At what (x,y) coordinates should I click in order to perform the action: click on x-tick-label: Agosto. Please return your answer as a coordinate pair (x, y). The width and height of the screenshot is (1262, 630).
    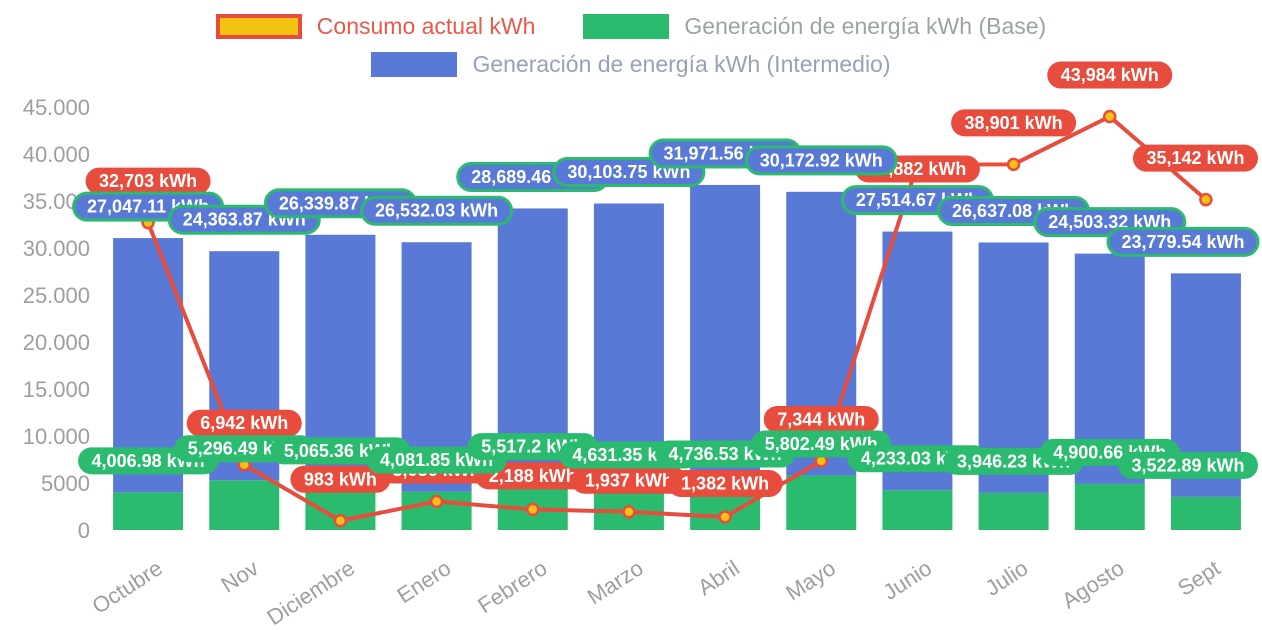
    Looking at the image, I should click on (1092, 584).